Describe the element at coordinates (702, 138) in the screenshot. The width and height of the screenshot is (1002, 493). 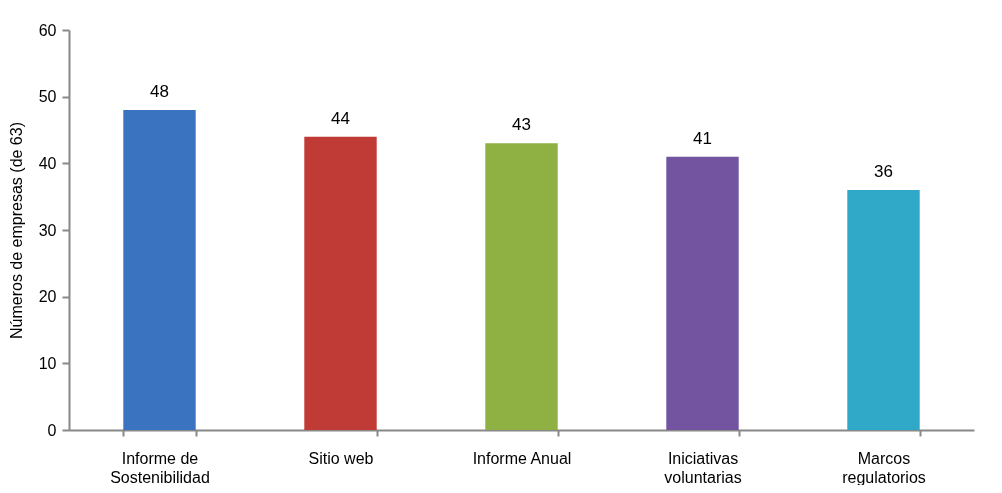
I see `data-label: 41` at that location.